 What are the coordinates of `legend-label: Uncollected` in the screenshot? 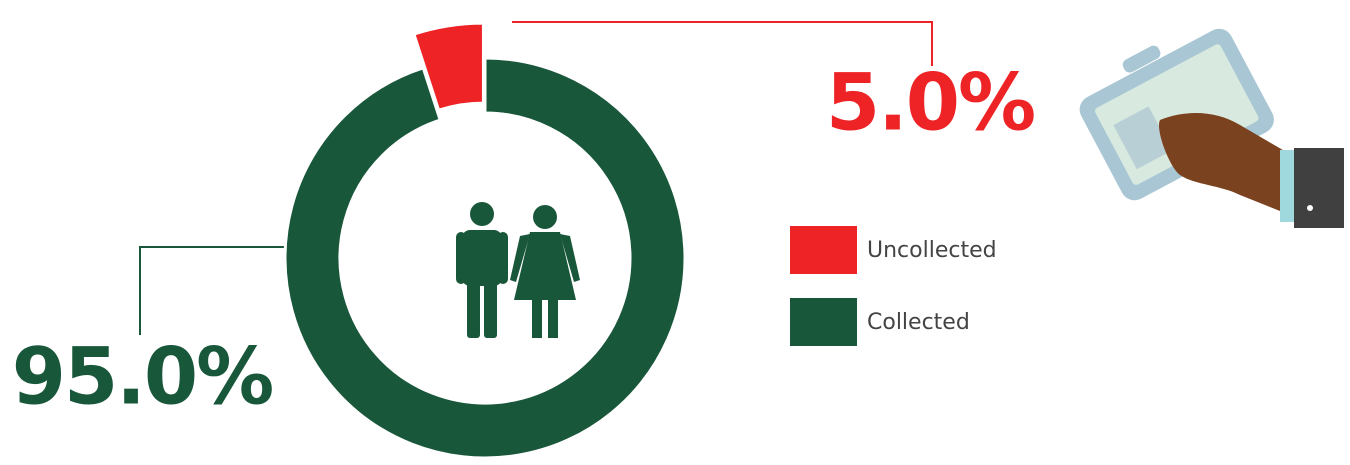 It's located at (932, 250).